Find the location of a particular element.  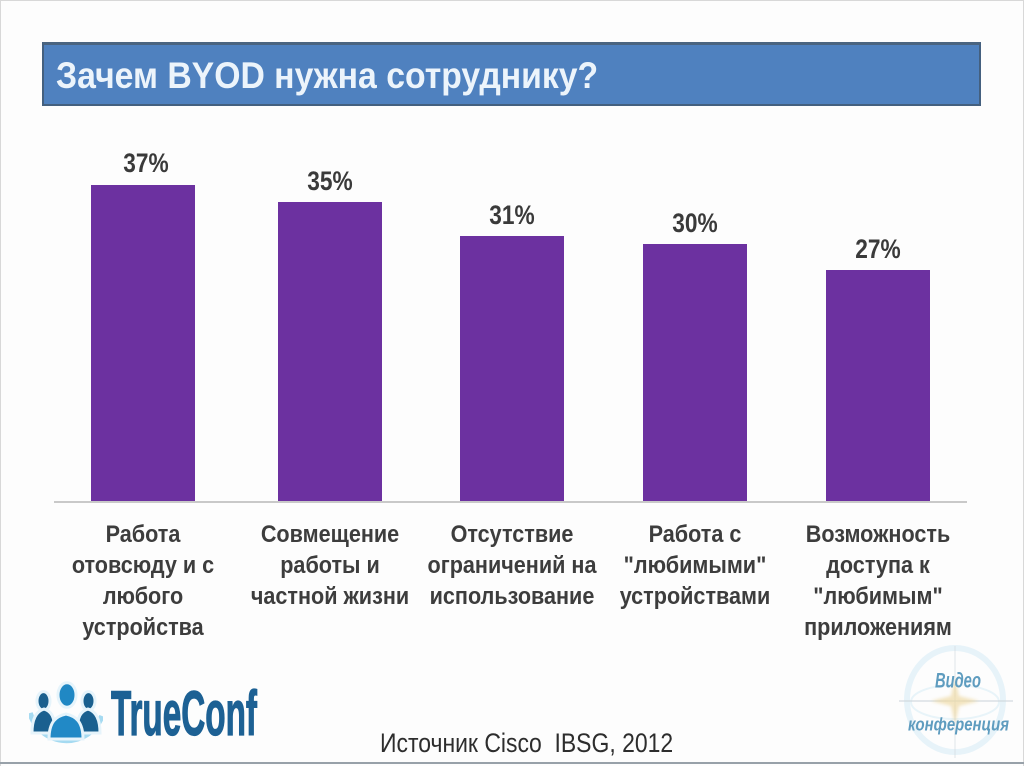

svg-text: Видео is located at coordinates (958, 681).